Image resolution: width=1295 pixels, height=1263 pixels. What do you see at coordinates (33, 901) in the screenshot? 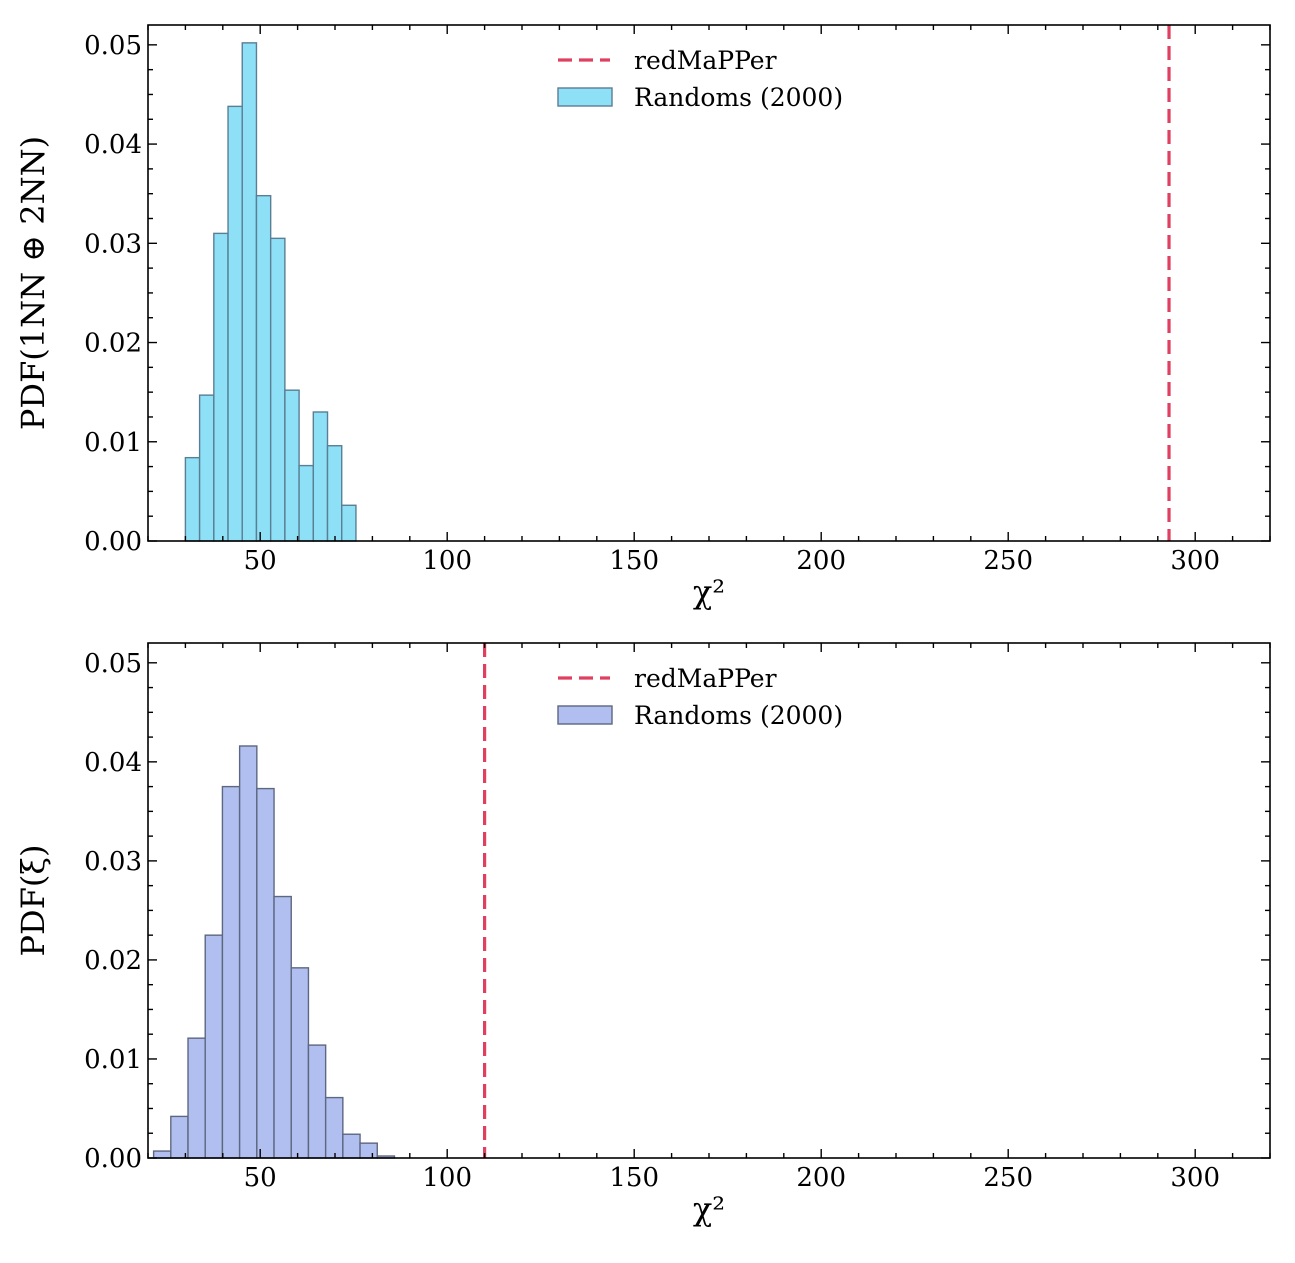
I see `y-axis-label: PDF(ξ)` at bounding box center [33, 901].